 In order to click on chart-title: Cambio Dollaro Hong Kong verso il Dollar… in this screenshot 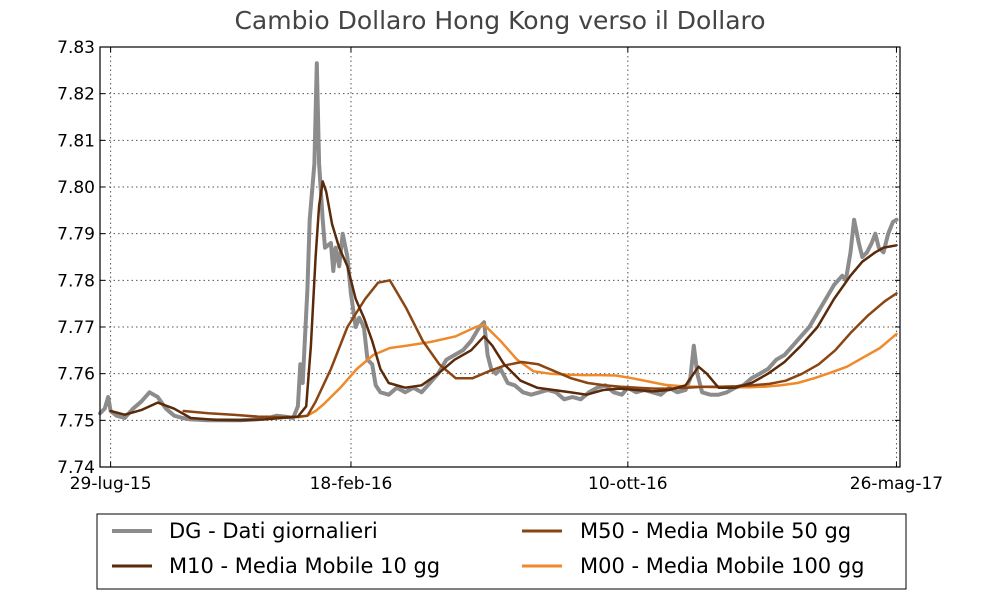, I will do `click(499, 20)`.